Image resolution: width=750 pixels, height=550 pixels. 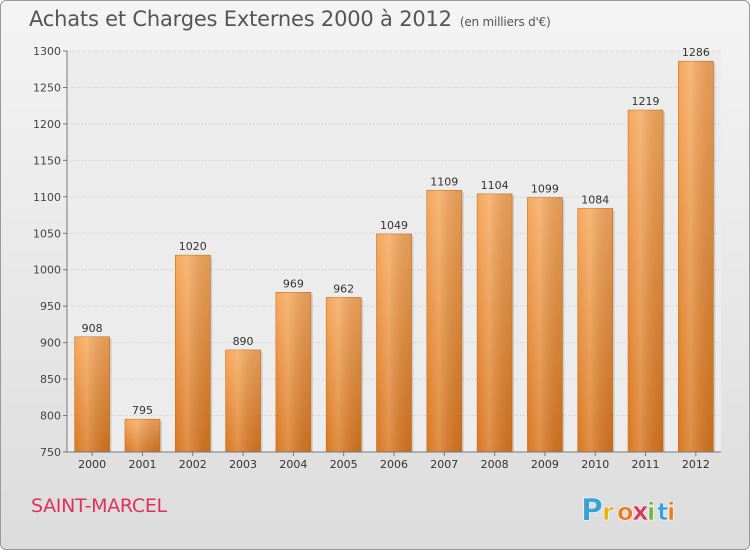 What do you see at coordinates (243, 464) in the screenshot?
I see `x-tick-label: 2003` at bounding box center [243, 464].